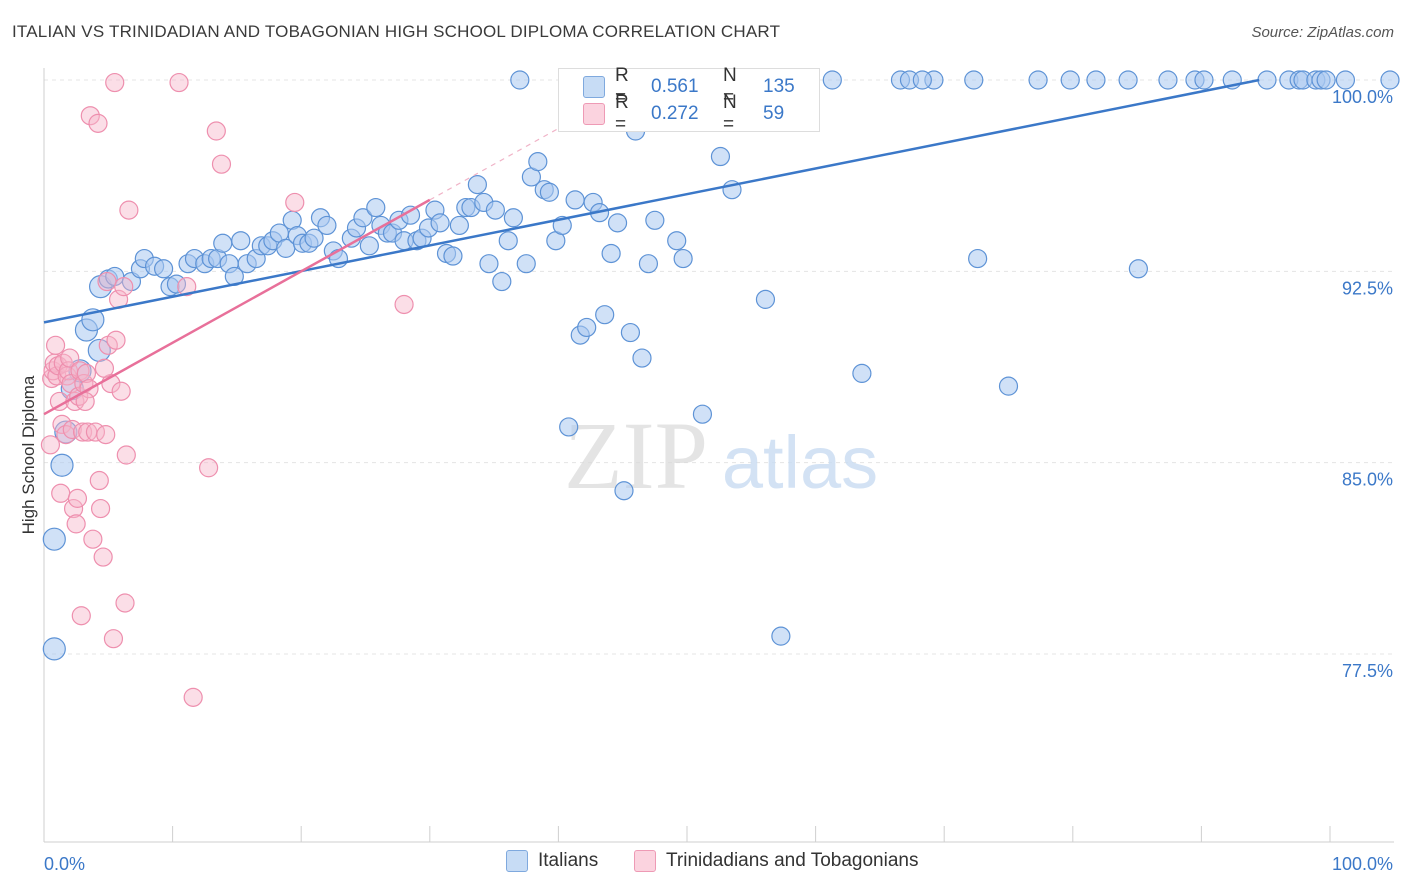 The width and height of the screenshot is (1406, 892). What do you see at coordinates (800, 462) in the screenshot?
I see `watermark-atlas: atlas` at bounding box center [800, 462].